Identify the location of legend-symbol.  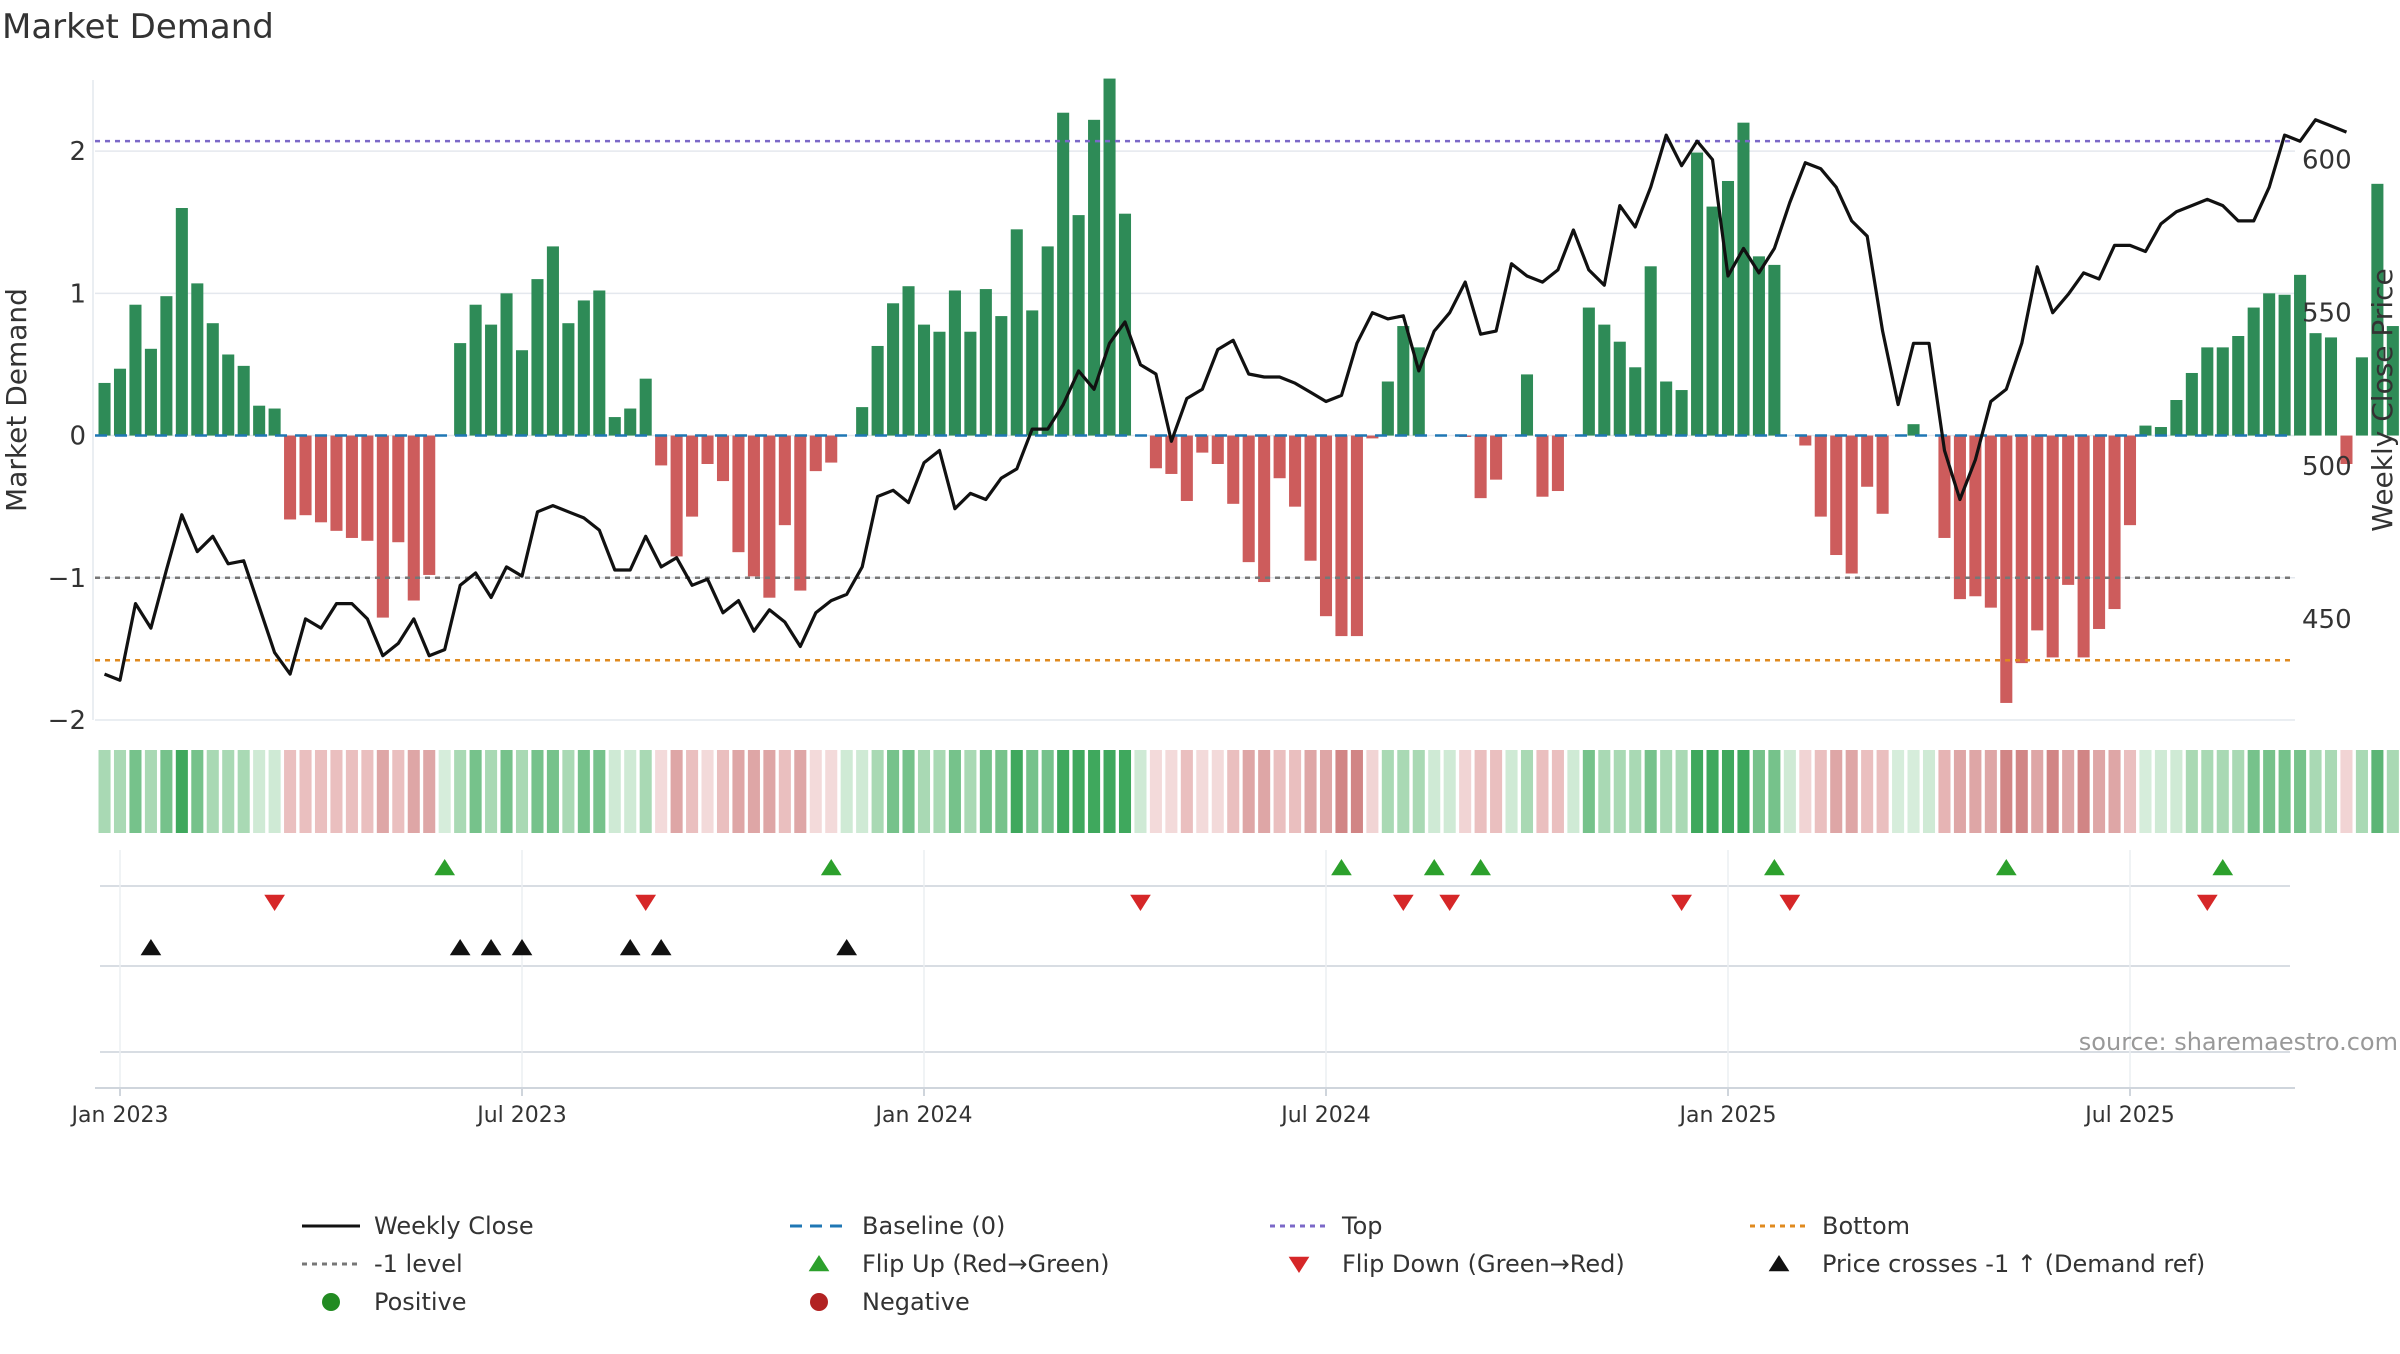
(819, 1302).